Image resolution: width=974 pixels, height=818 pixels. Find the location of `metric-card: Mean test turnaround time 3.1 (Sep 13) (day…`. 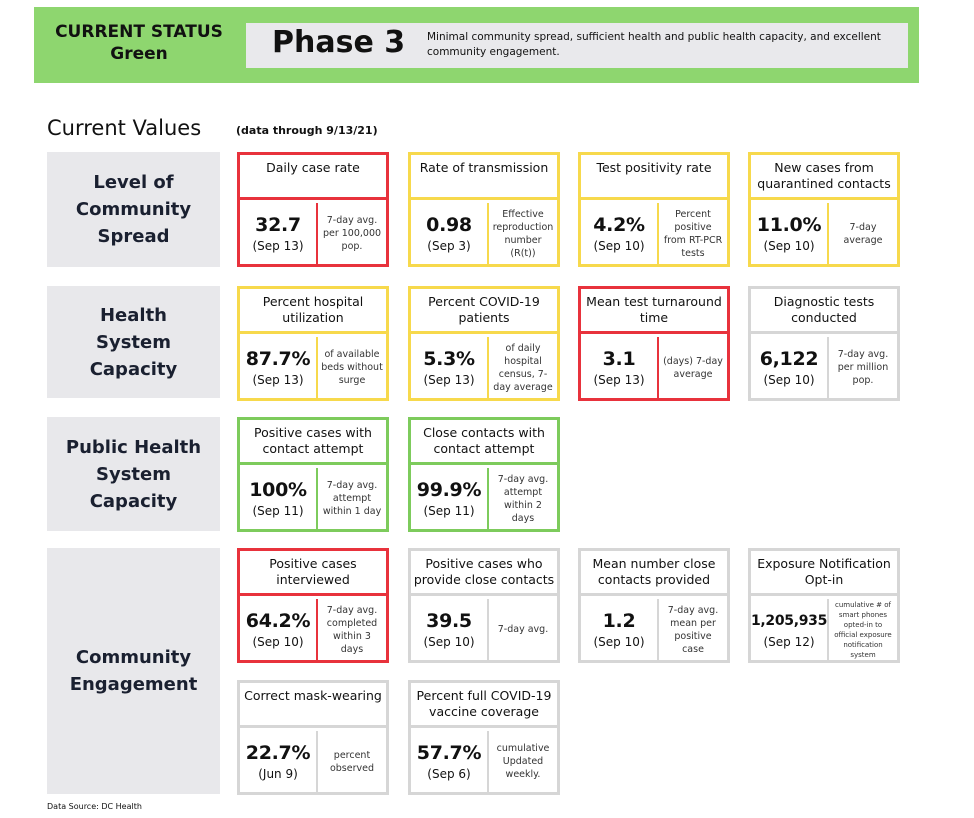

metric-card: Mean test turnaround time 3.1 (Sep 13) (day… is located at coordinates (654, 343).